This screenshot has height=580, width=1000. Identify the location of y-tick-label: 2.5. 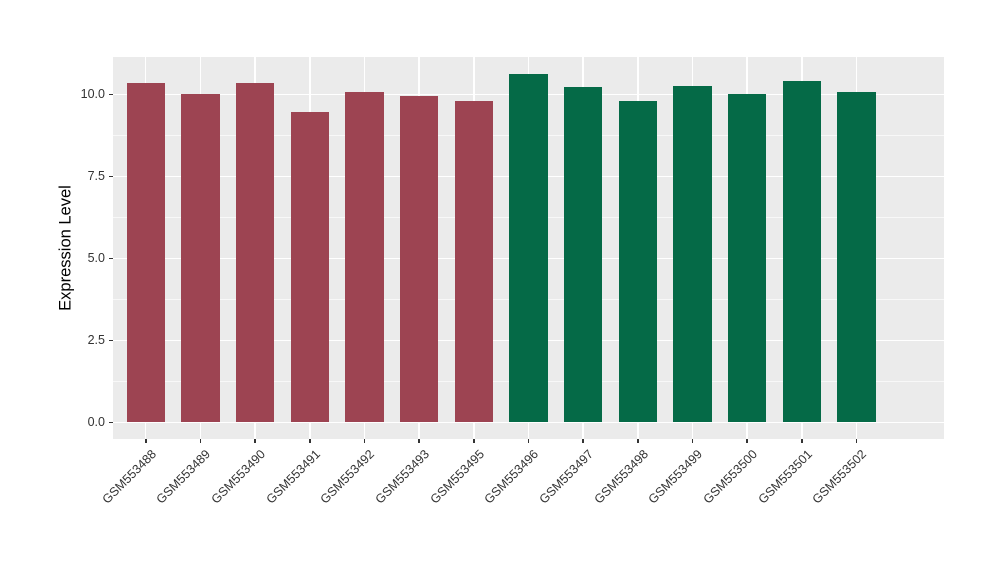
(96, 340).